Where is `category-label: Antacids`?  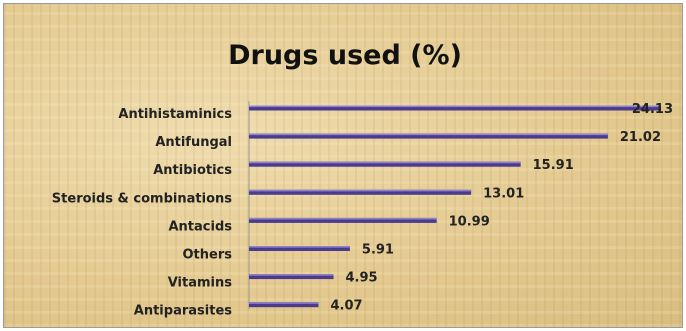
category-label: Antacids is located at coordinates (200, 226).